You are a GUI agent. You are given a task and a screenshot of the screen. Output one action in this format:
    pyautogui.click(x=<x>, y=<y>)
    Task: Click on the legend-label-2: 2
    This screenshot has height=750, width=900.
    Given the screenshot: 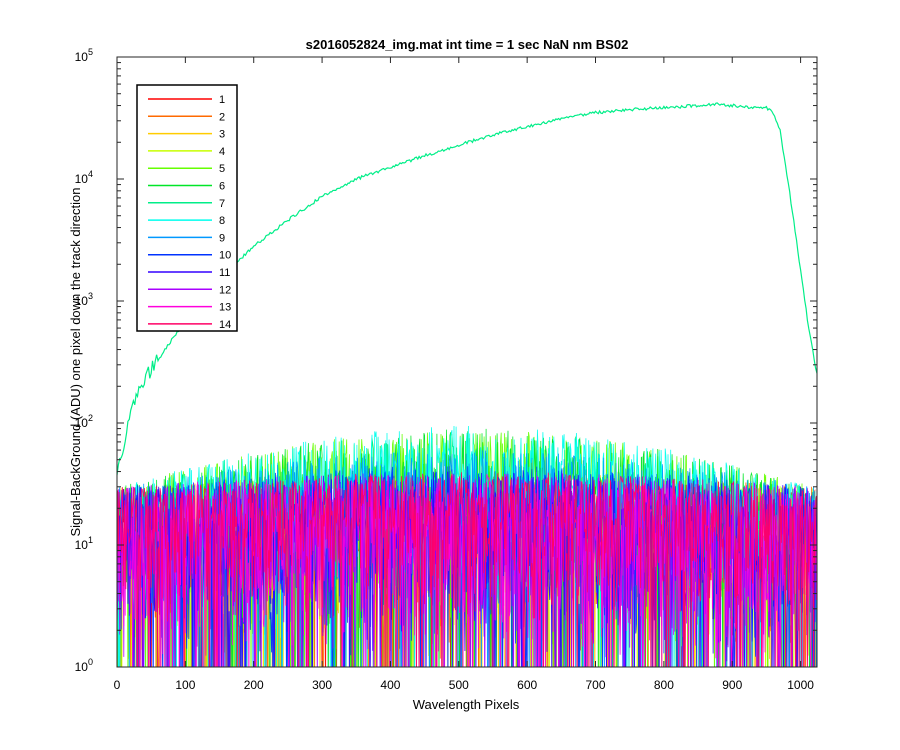 What is the action you would take?
    pyautogui.click(x=222, y=117)
    